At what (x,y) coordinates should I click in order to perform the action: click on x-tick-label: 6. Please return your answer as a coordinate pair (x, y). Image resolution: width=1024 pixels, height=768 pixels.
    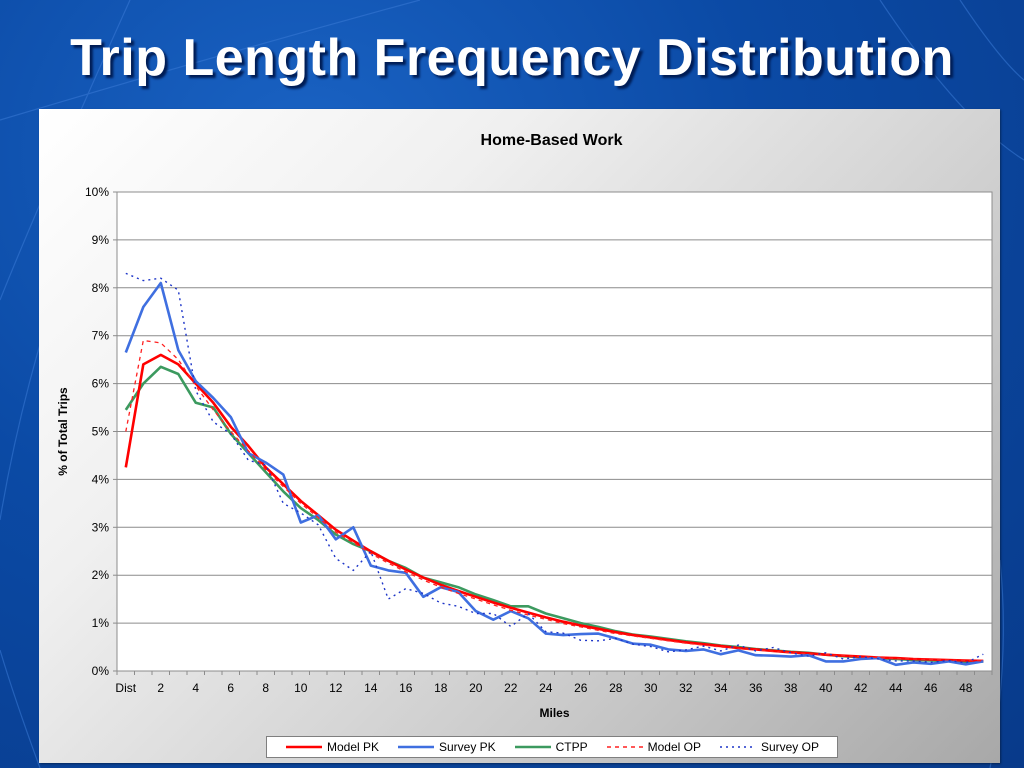
    Looking at the image, I should click on (230, 688).